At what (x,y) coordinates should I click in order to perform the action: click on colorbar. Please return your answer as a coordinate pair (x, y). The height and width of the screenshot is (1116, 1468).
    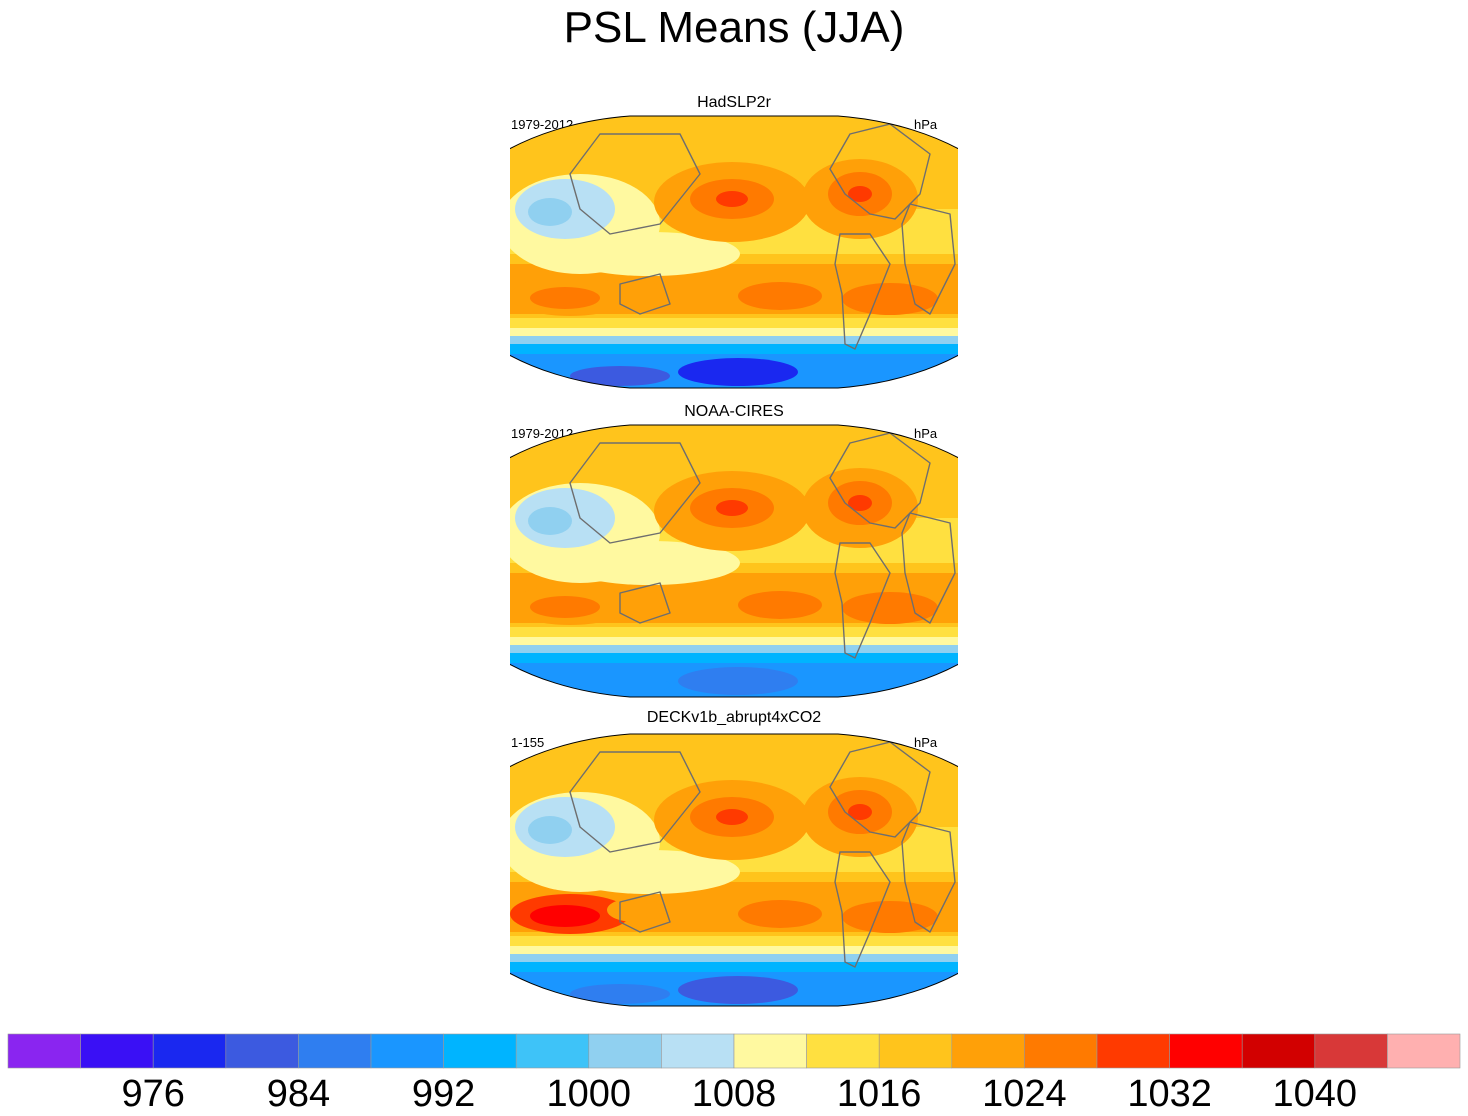
    Looking at the image, I should click on (734, 1051).